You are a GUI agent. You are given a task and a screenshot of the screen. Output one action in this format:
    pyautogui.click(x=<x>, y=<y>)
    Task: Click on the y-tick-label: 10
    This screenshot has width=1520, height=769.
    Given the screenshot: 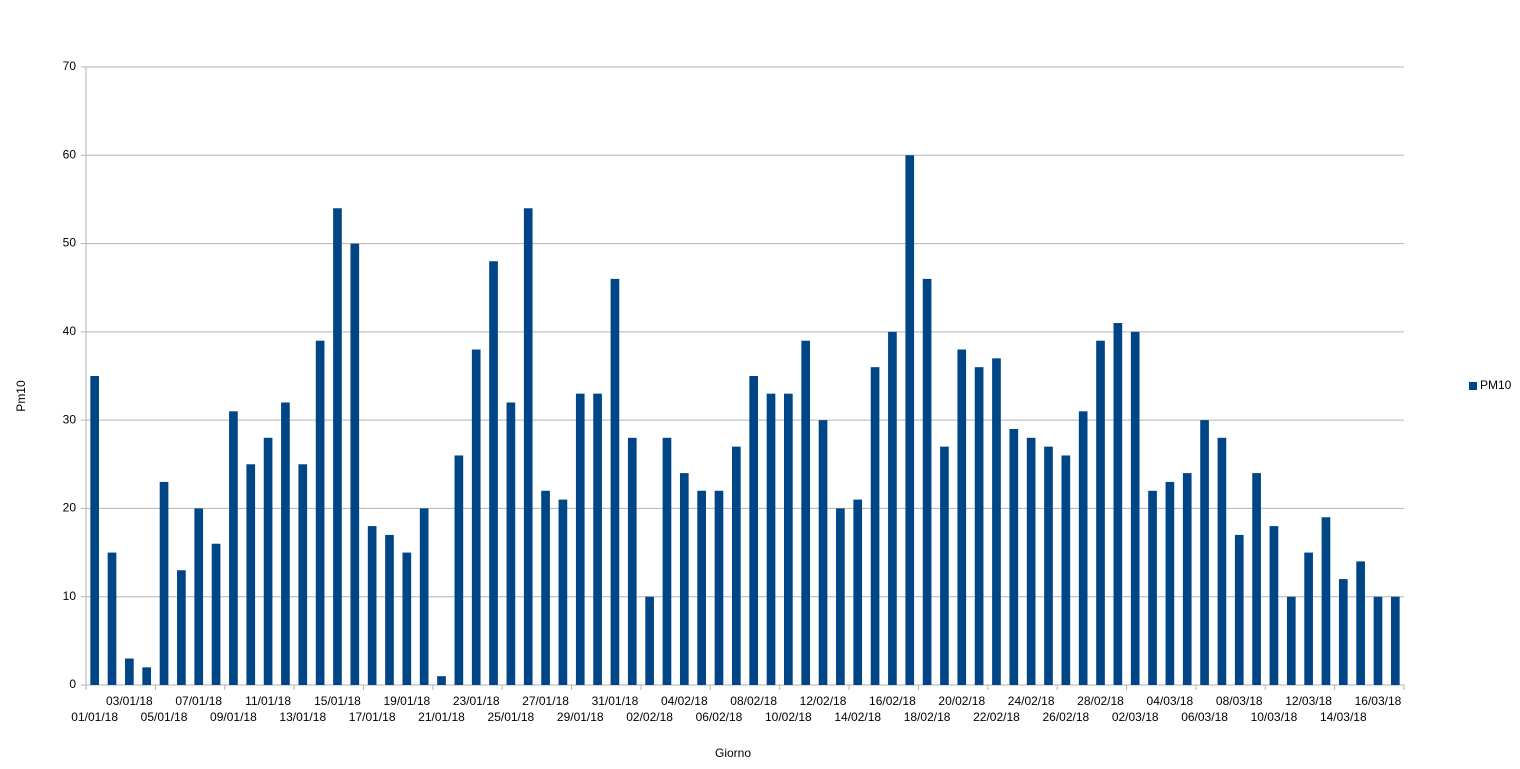 What is the action you would take?
    pyautogui.click(x=70, y=596)
    